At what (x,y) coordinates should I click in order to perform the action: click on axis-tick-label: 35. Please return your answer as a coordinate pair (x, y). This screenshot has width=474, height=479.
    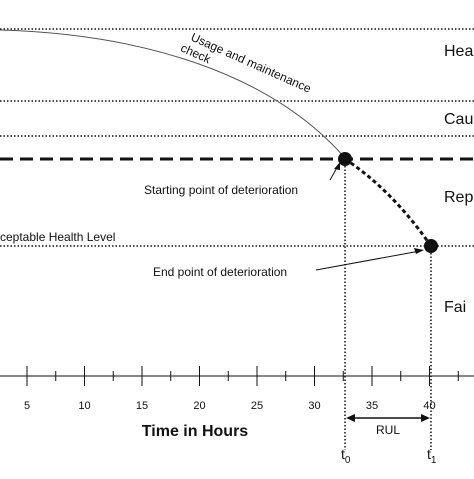
    Looking at the image, I should click on (372, 406).